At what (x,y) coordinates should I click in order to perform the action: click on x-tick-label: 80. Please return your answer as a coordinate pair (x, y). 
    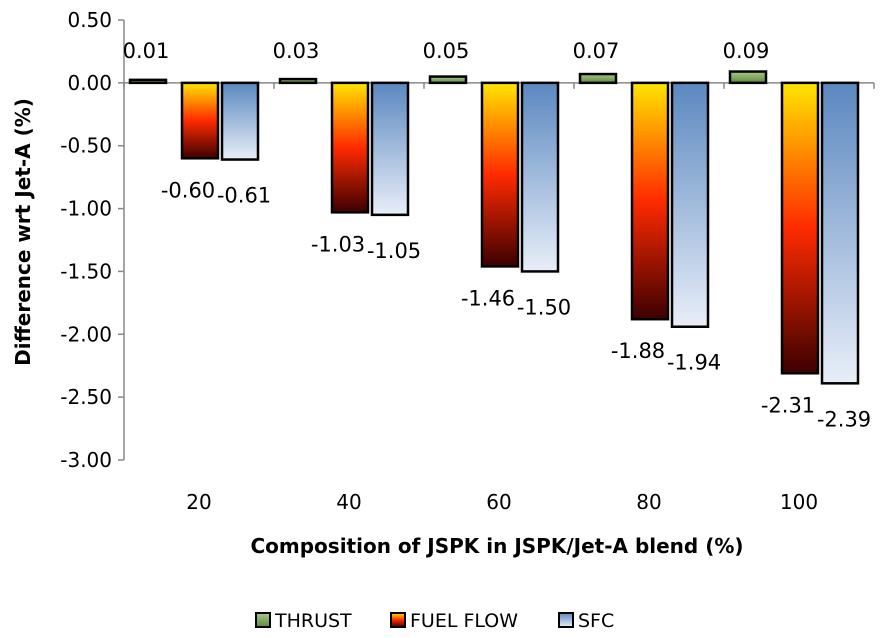
    Looking at the image, I should click on (648, 502).